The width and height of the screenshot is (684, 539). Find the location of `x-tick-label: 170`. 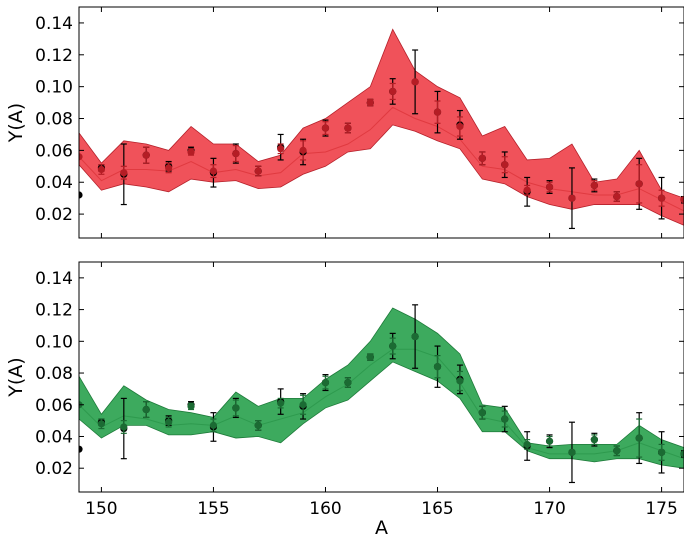

x-tick-label: 170 is located at coordinates (549, 509).